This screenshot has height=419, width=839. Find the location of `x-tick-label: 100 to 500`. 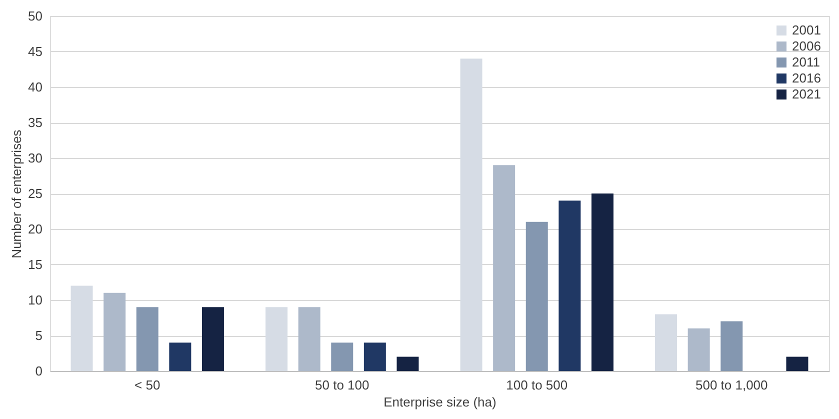

x-tick-label: 100 to 500 is located at coordinates (537, 385).